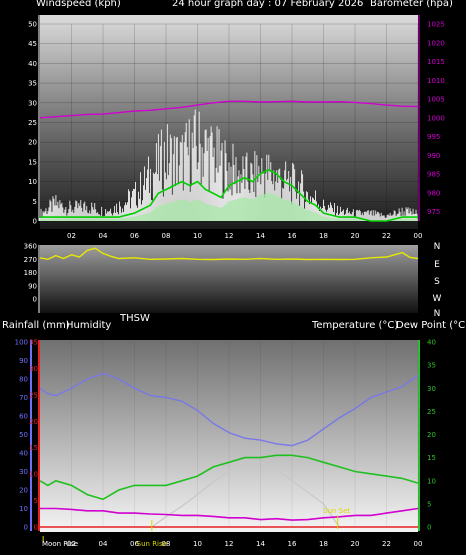  I want to click on temperature-tick-label: 40, so click(431, 343).